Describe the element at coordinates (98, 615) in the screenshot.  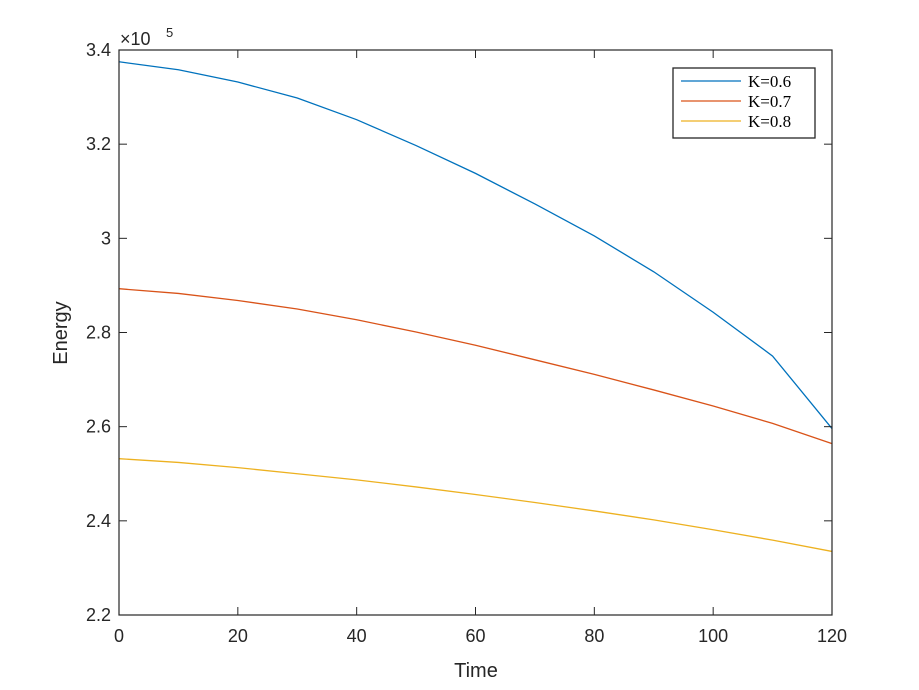
I see `y-tick-label: 2.2` at that location.